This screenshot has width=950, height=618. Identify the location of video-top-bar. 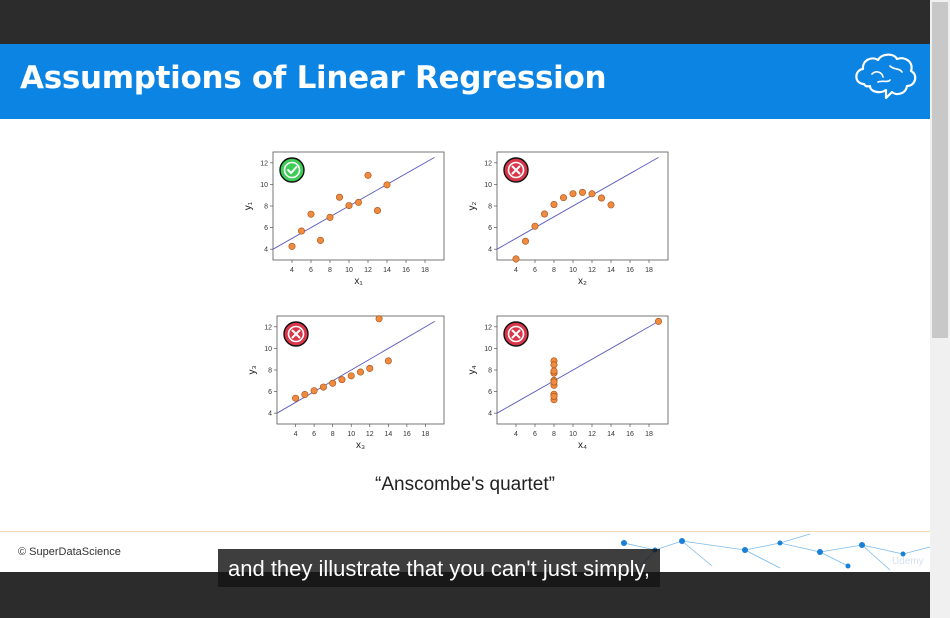
(465, 22).